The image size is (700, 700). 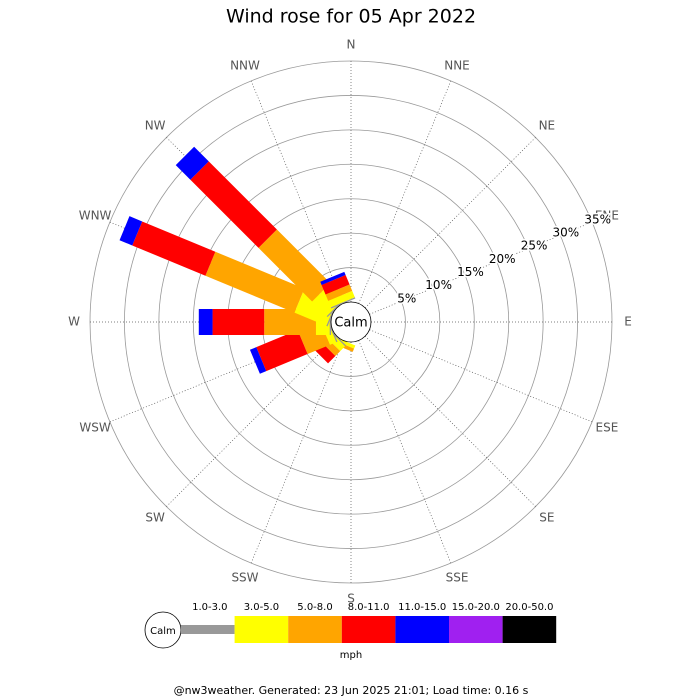 I want to click on r-tick-label: 30%, so click(x=566, y=232).